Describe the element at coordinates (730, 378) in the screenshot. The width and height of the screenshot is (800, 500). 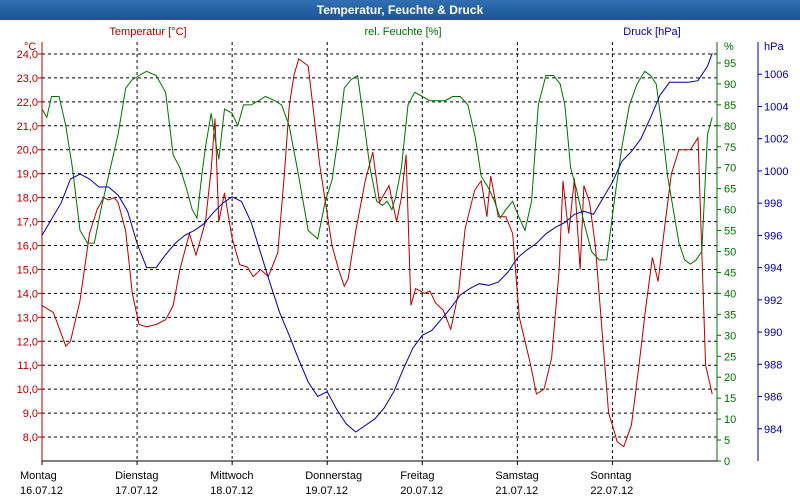
I see `humidity-tick-label: 20` at that location.